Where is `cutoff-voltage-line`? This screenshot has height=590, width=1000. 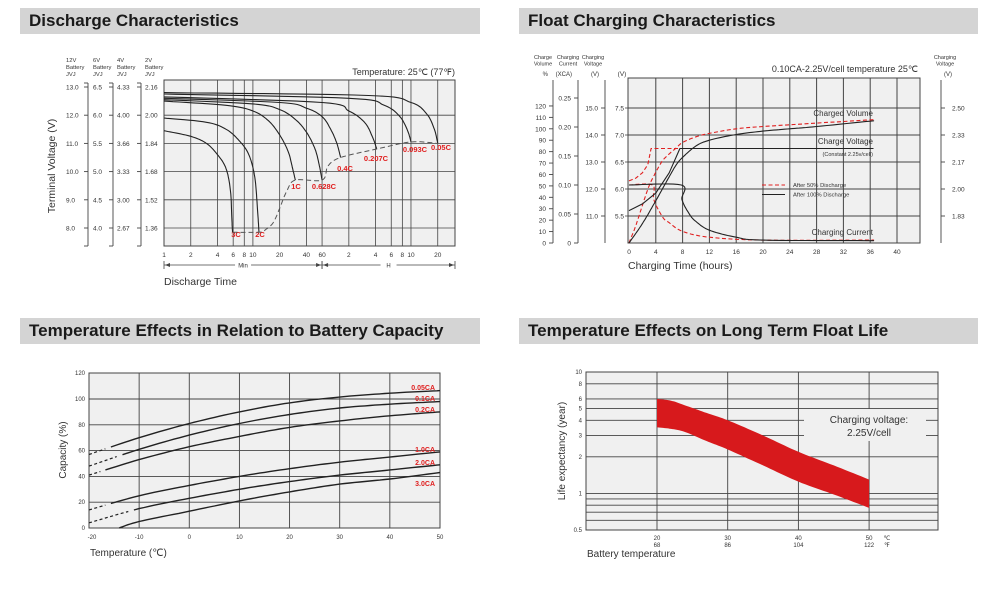
cutoff-voltage-line is located at coordinates (335, 187).